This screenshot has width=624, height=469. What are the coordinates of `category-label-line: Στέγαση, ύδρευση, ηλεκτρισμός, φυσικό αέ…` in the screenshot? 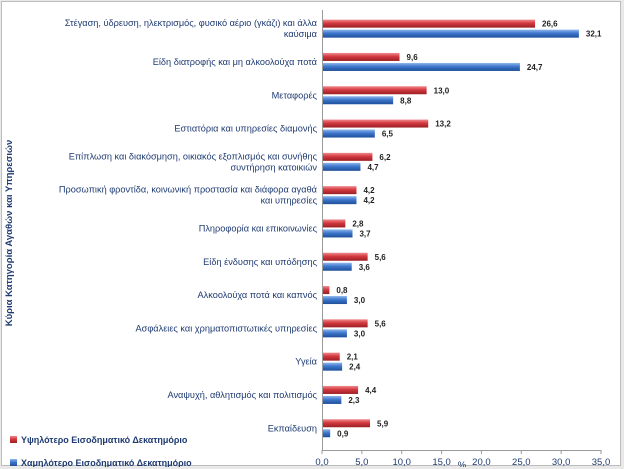 It's located at (191, 23).